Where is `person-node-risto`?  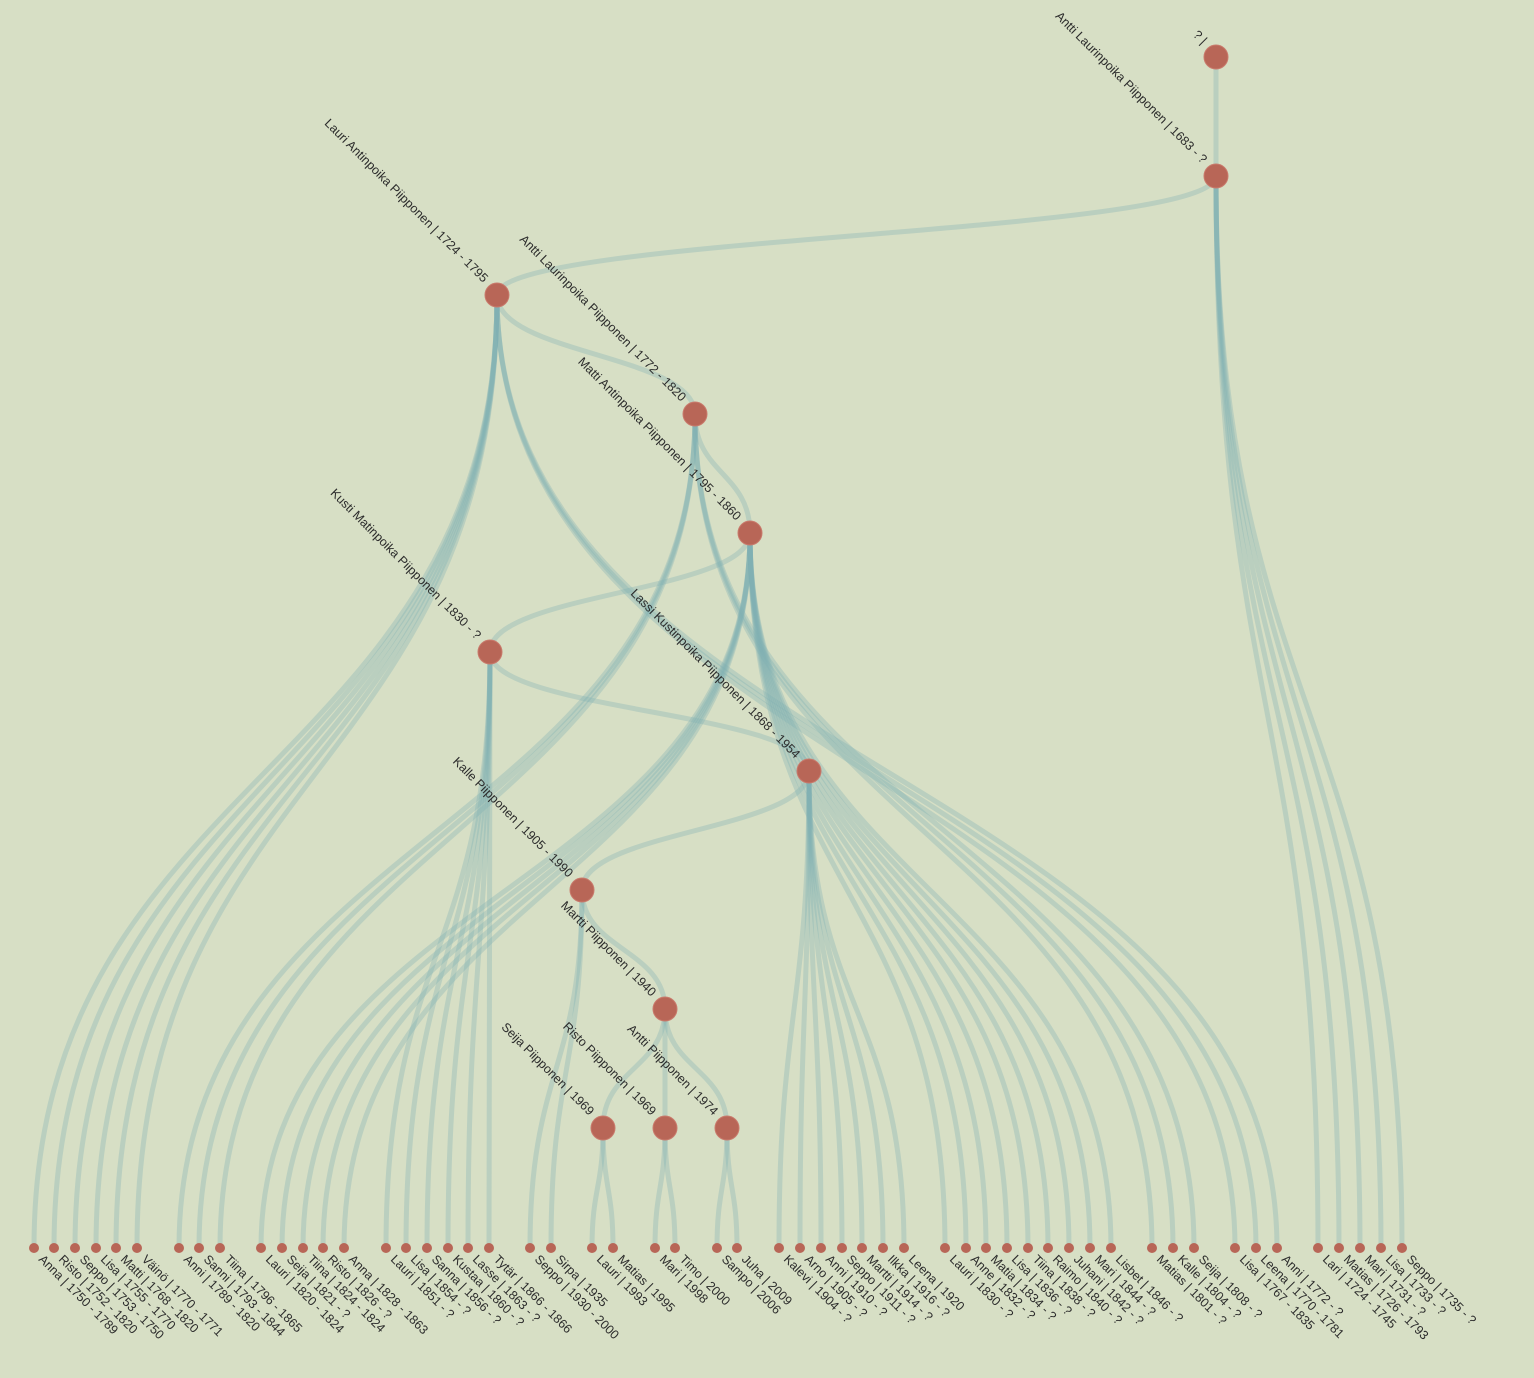 person-node-risto is located at coordinates (665, 1128).